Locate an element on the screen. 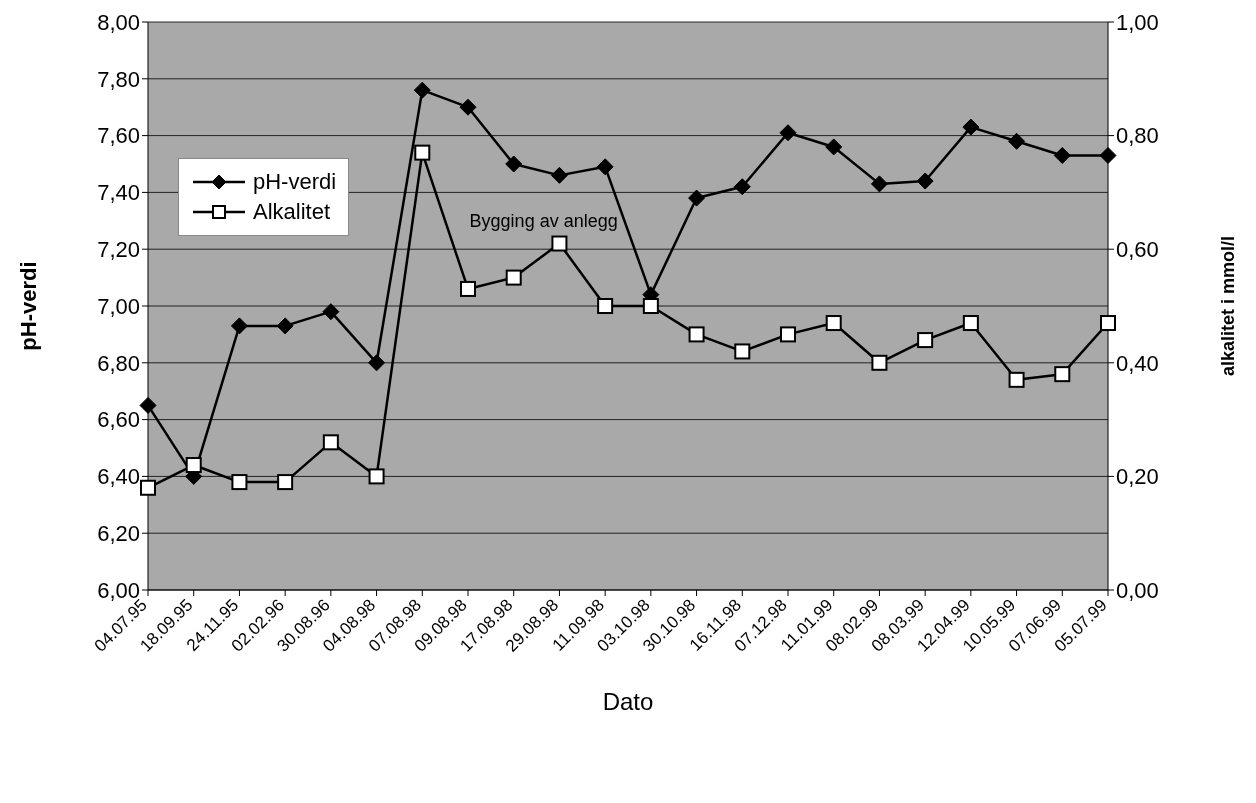  annotation: Bygging av anlegg is located at coordinates (543, 220).